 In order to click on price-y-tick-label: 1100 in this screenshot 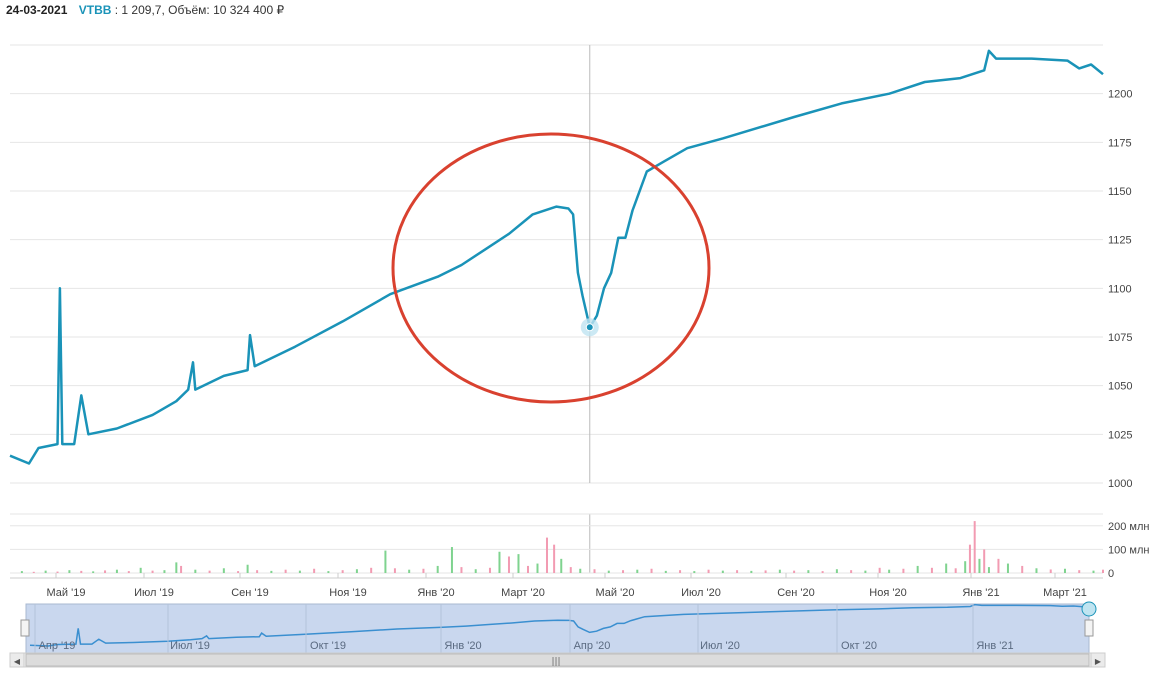, I will do `click(1120, 289)`.